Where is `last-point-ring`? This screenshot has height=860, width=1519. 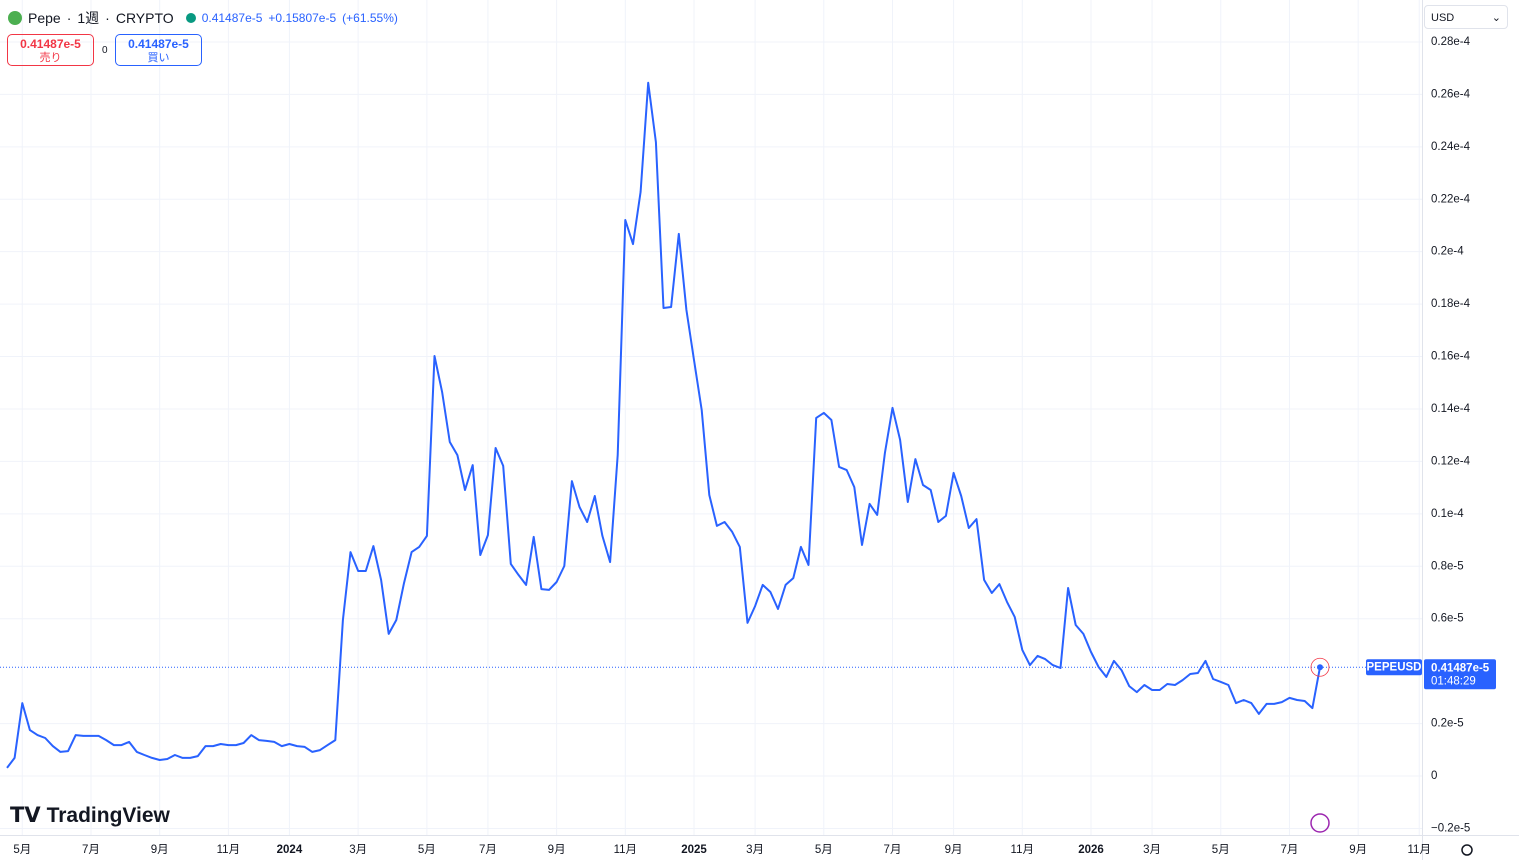 last-point-ring is located at coordinates (1320, 667).